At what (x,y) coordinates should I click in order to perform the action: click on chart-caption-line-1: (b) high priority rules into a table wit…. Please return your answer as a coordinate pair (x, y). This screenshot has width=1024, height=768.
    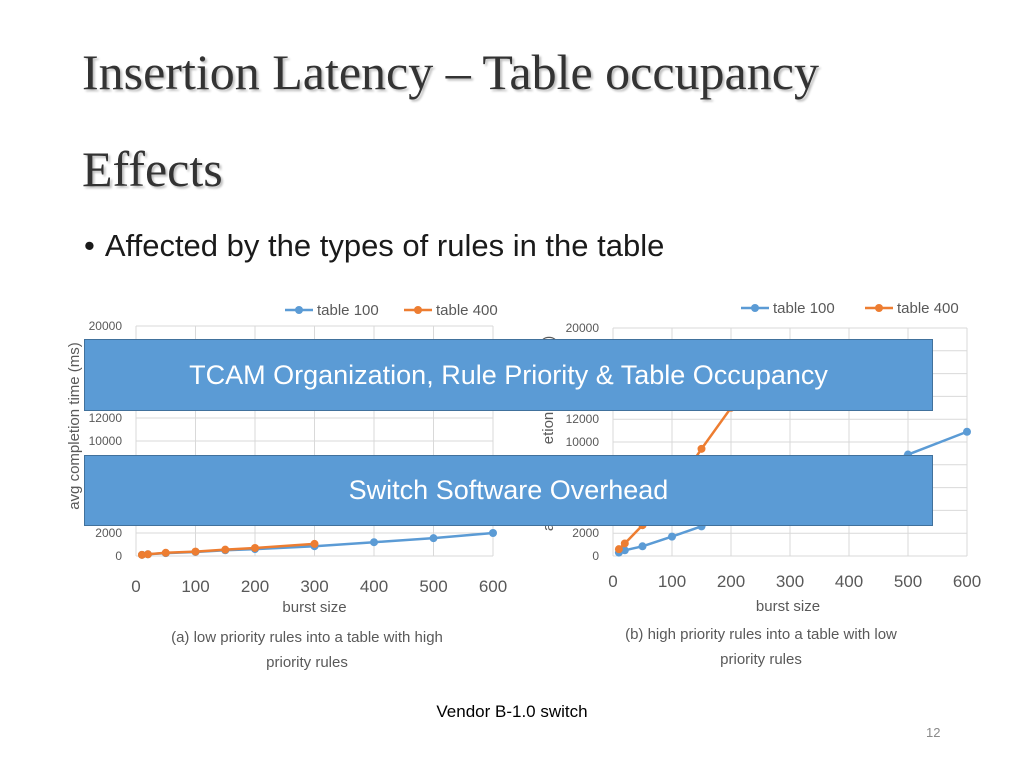
    Looking at the image, I should click on (761, 634).